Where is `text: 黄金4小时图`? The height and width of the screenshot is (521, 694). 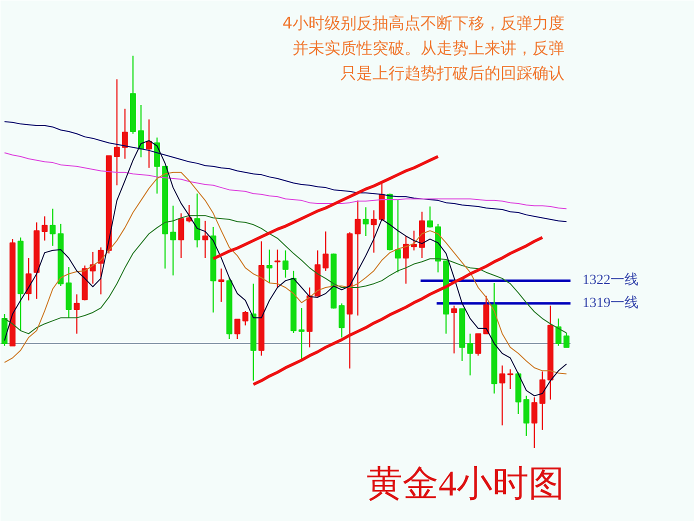
text: 黄金4小时图 is located at coordinates (465, 484).